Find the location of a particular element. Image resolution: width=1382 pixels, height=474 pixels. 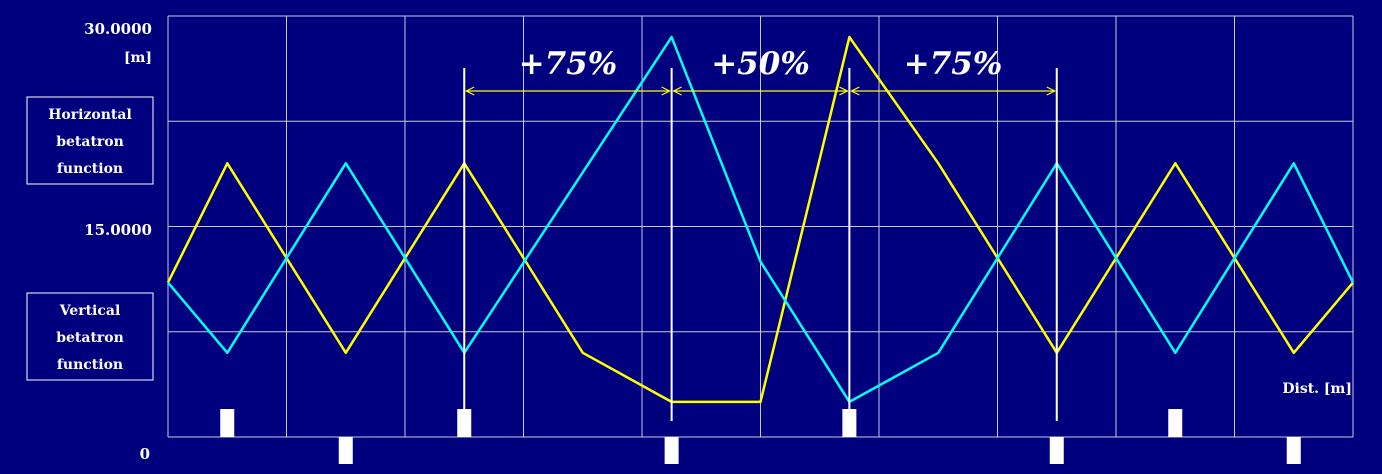

legend-horizontal-line3: function is located at coordinates (90, 169).